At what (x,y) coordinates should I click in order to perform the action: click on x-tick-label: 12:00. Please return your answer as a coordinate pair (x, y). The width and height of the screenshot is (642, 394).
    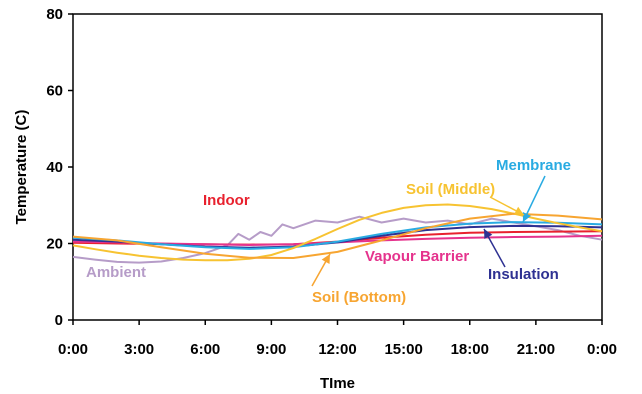
    Looking at the image, I should click on (337, 349).